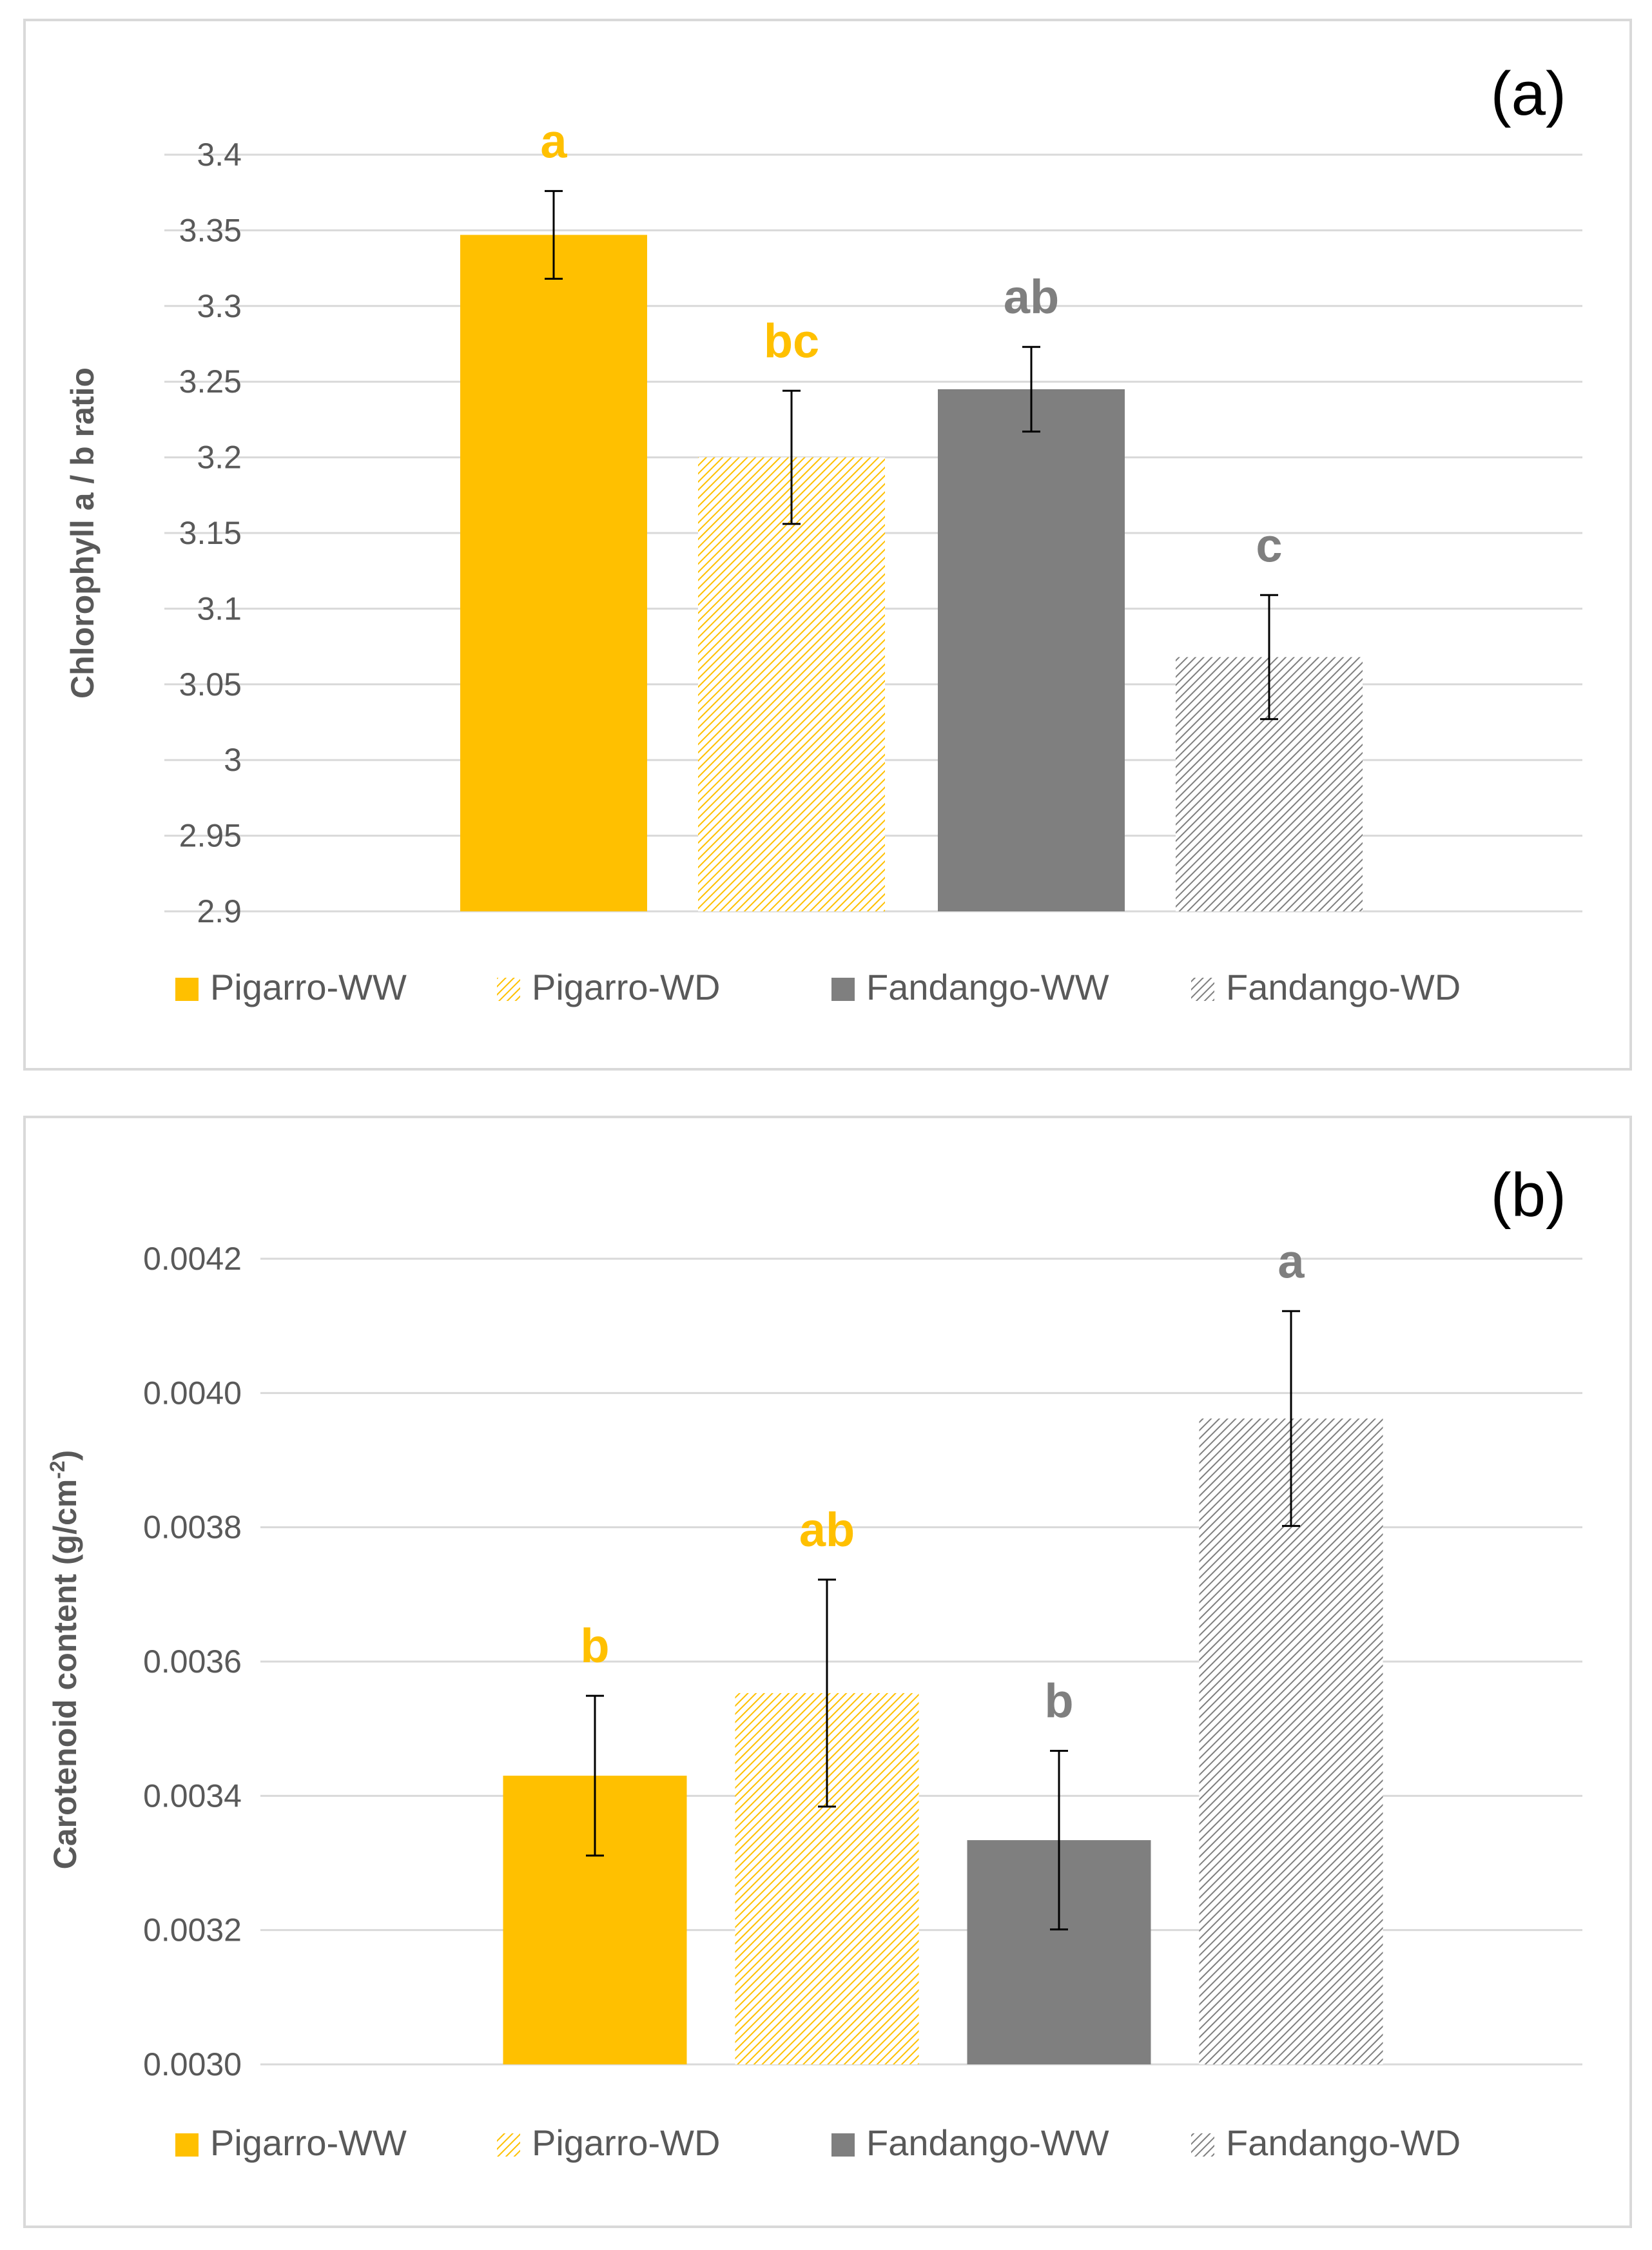  What do you see at coordinates (82, 533) in the screenshot?
I see `y-axis-title: Chlorophyll a / b ratio` at bounding box center [82, 533].